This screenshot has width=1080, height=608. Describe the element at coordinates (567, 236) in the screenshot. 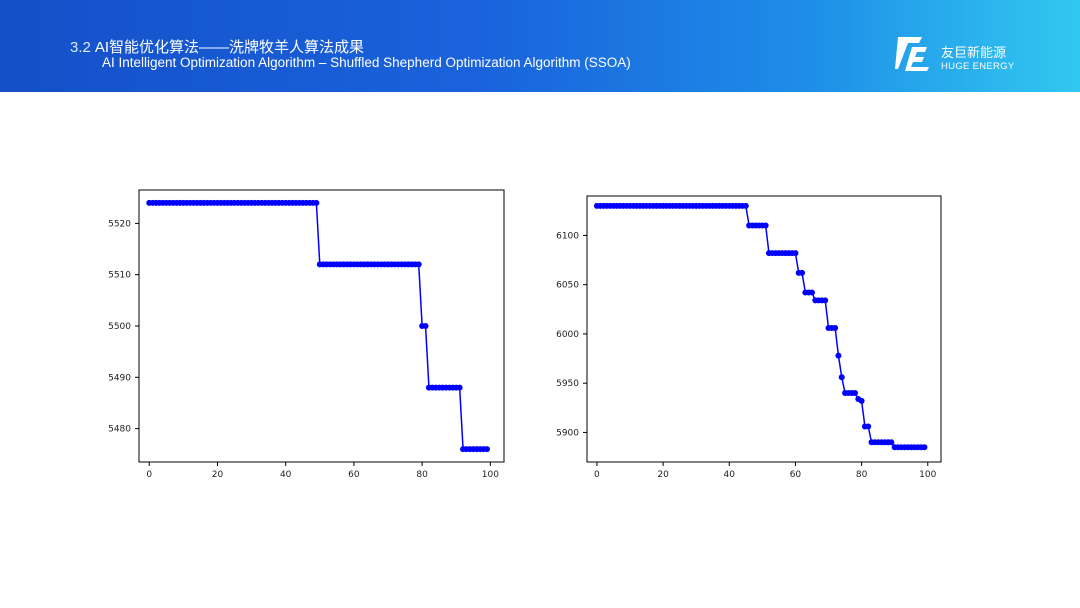

I see `y-tick-label: 6100` at that location.